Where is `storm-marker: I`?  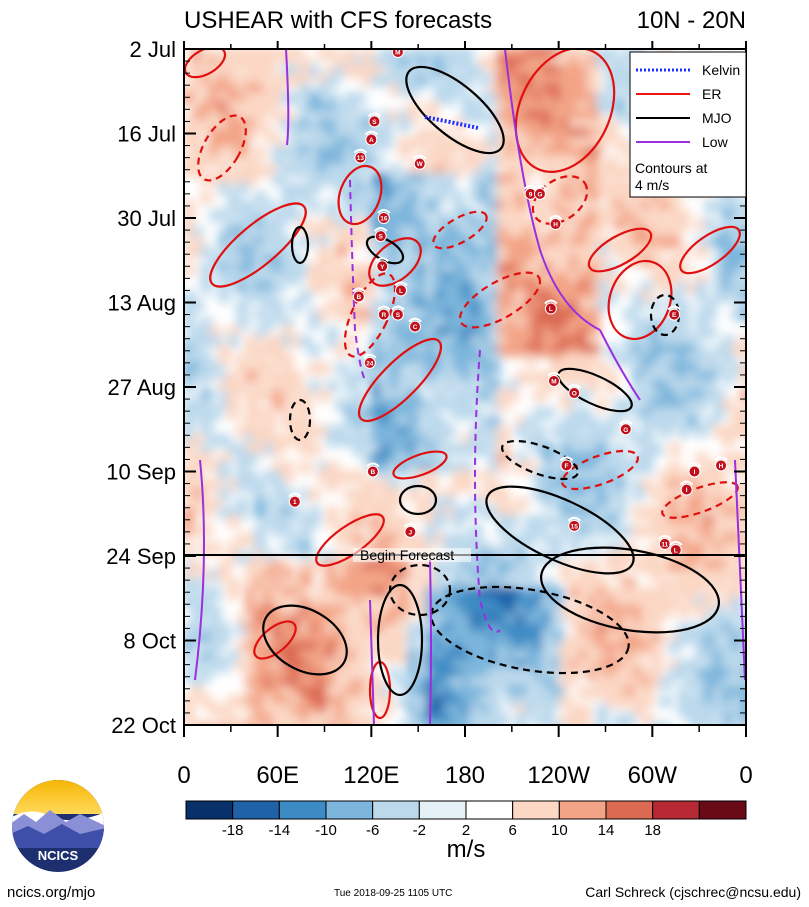 storm-marker: I is located at coordinates (694, 470).